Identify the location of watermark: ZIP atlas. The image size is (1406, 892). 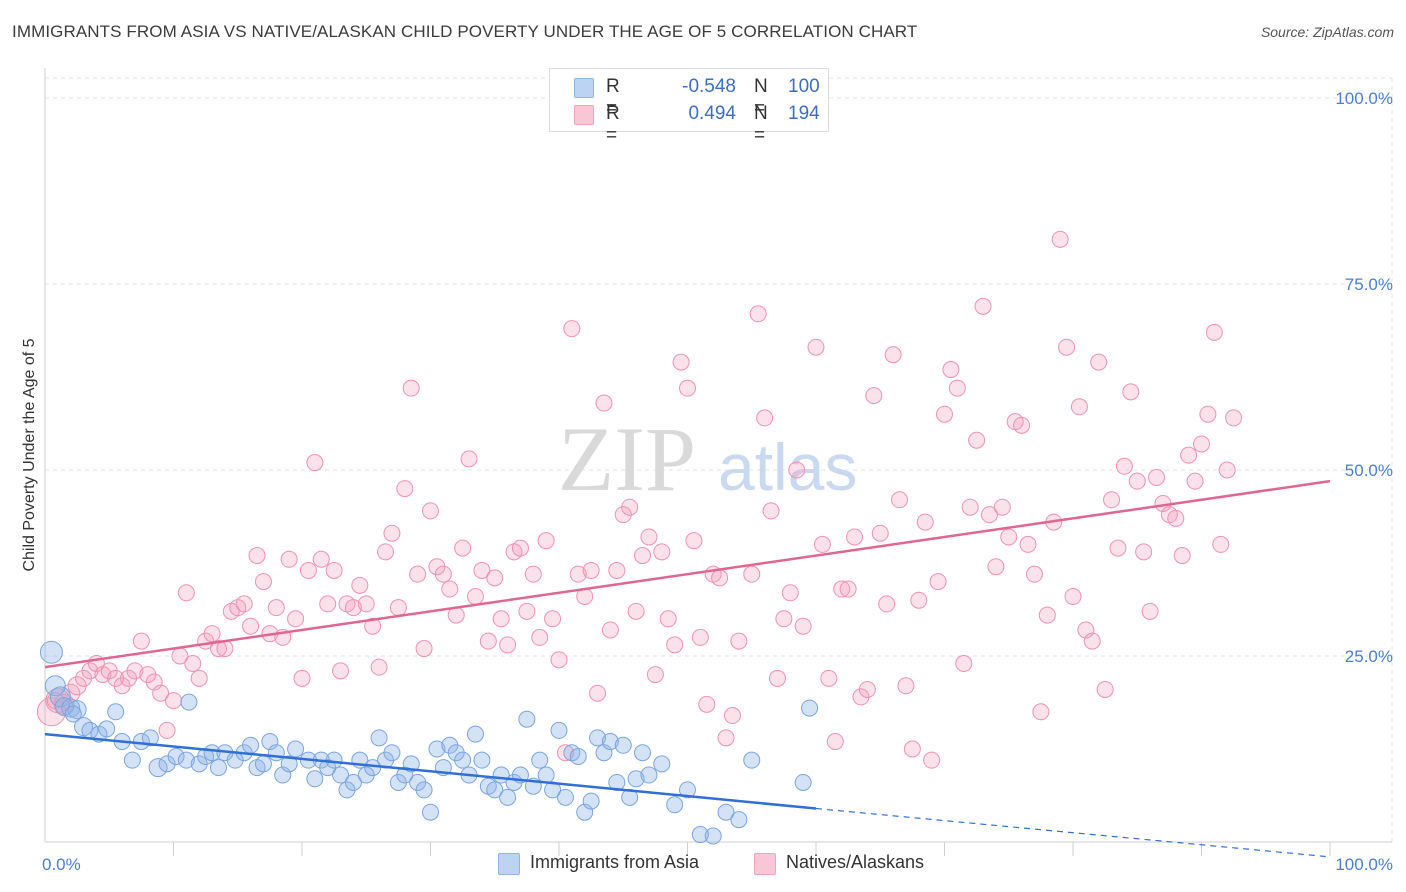
(707, 459).